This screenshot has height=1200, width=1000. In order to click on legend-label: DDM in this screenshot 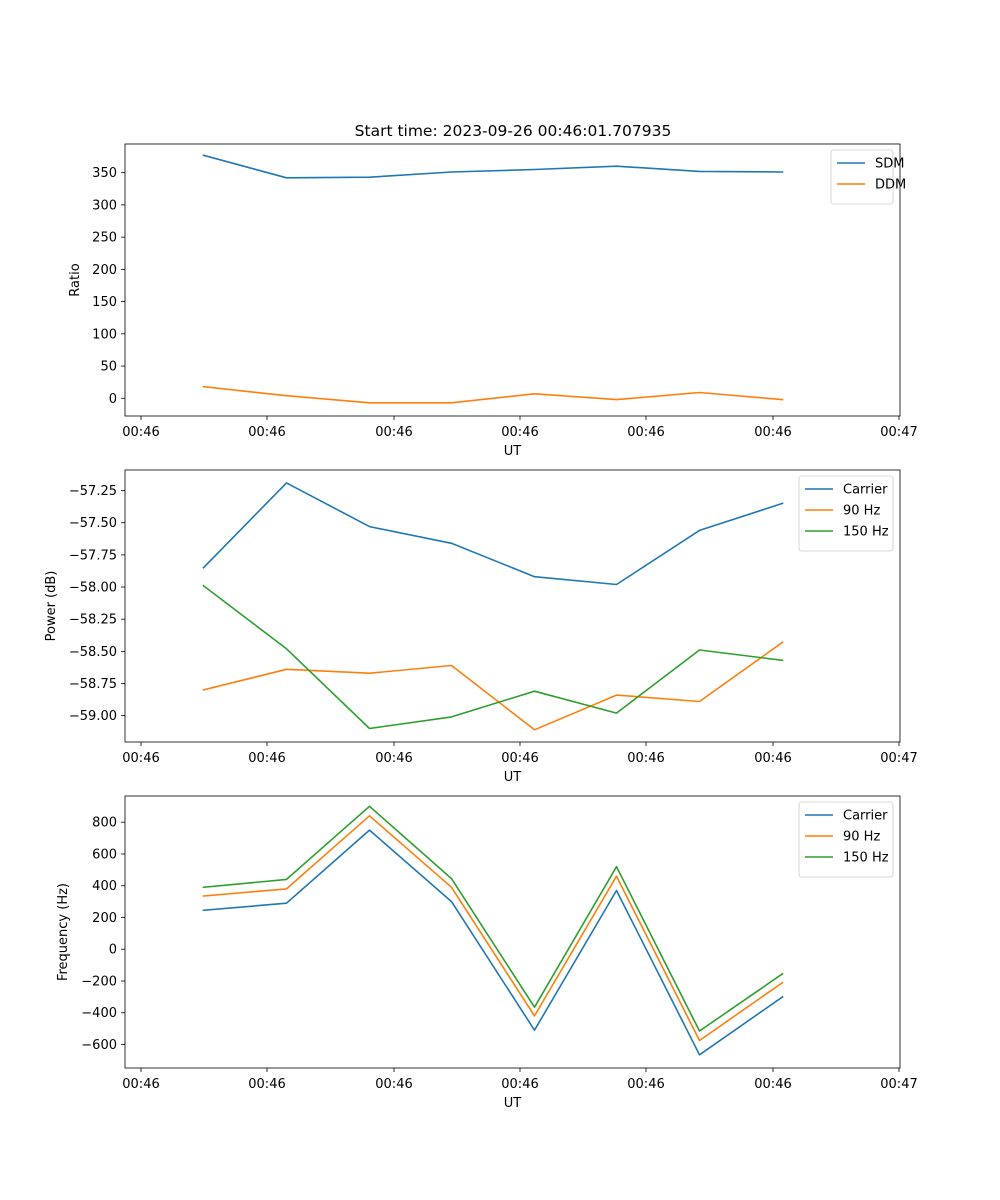, I will do `click(890, 185)`.